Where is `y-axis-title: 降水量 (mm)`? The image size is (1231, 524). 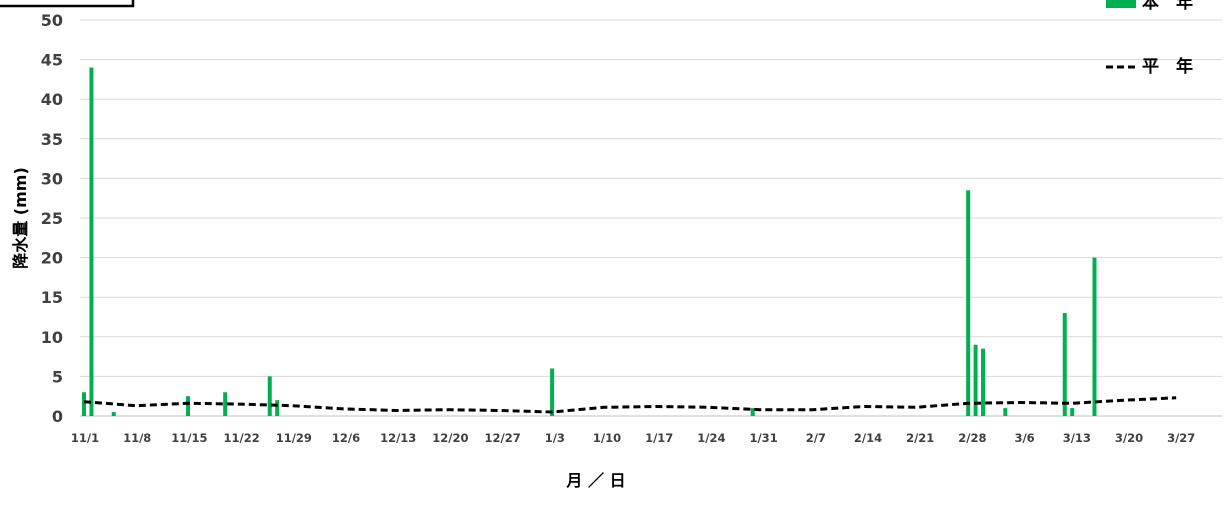 y-axis-title: 降水量 (mm) is located at coordinates (20, 218).